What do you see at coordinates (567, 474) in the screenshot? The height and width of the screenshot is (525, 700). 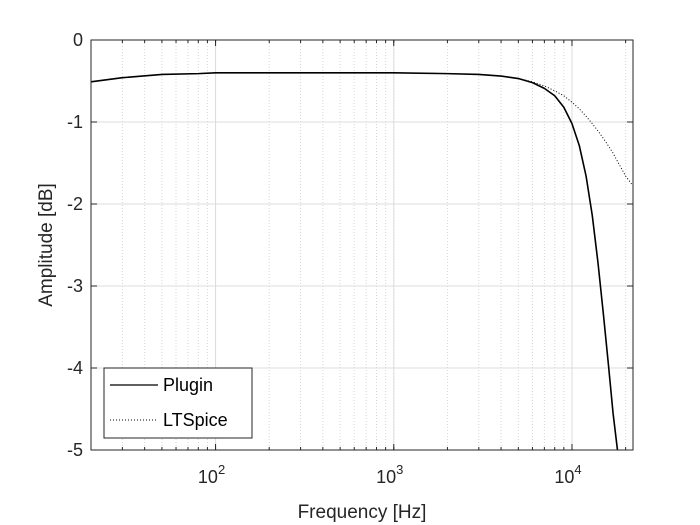 I see `x-tick-label: 10⁴` at bounding box center [567, 474].